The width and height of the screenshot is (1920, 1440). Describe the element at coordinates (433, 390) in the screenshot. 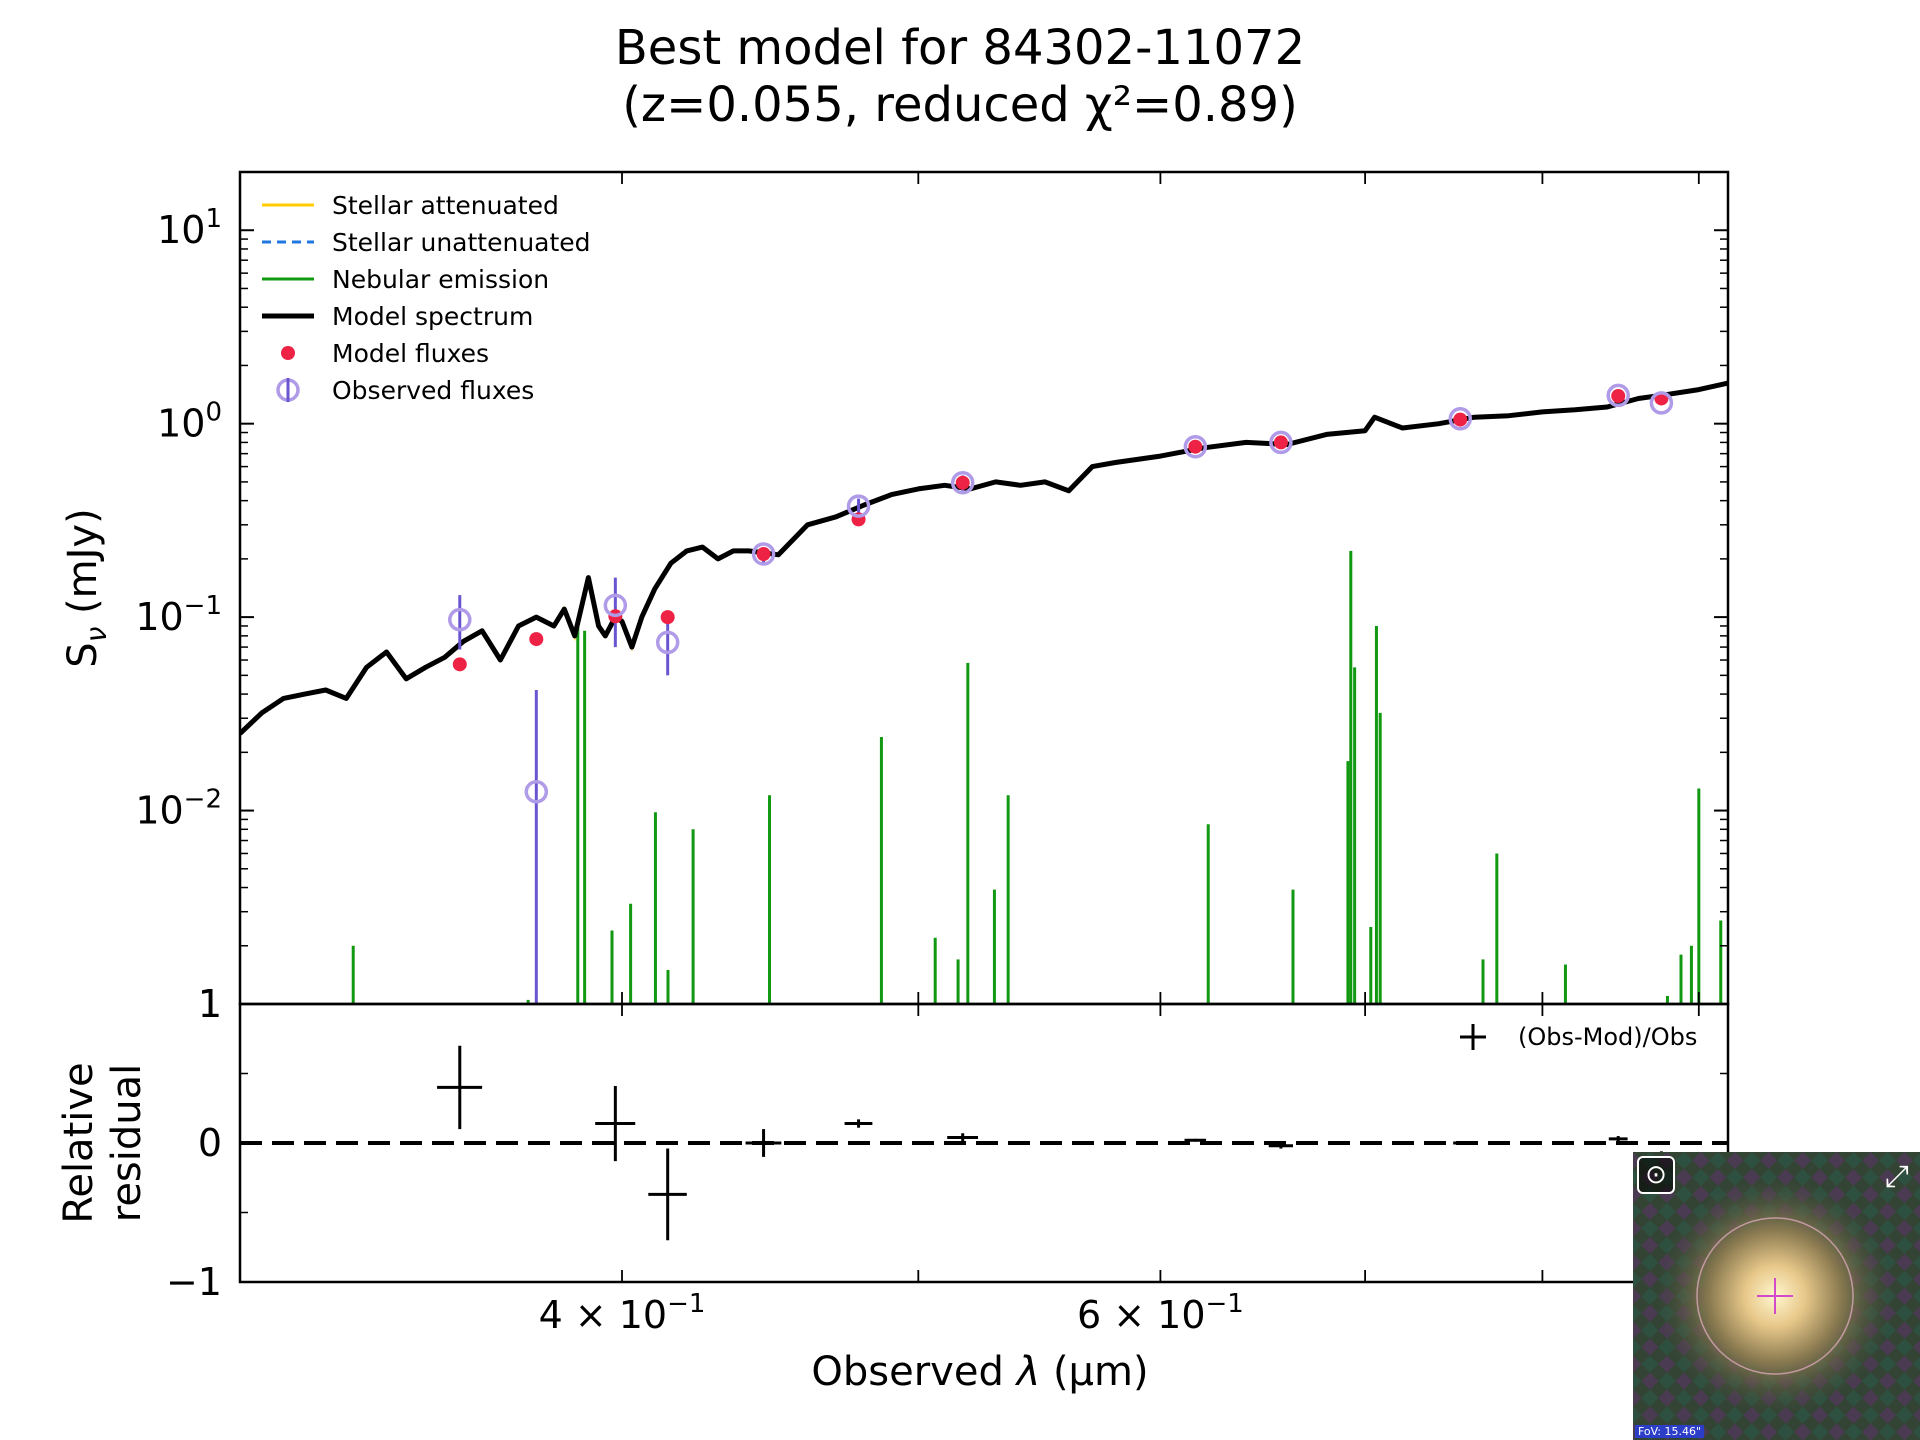

I see `legend-label-5: Observed fluxes` at that location.